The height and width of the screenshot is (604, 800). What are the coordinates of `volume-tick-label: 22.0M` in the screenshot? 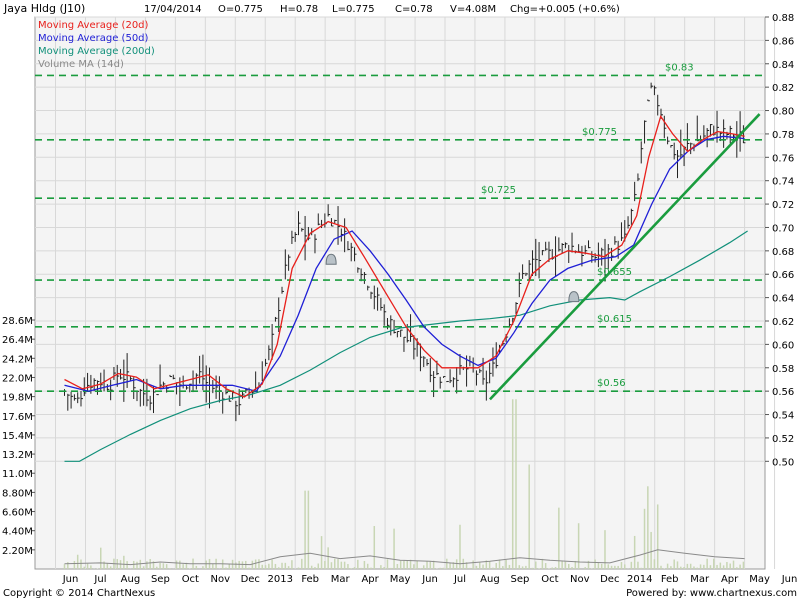 It's located at (17, 378).